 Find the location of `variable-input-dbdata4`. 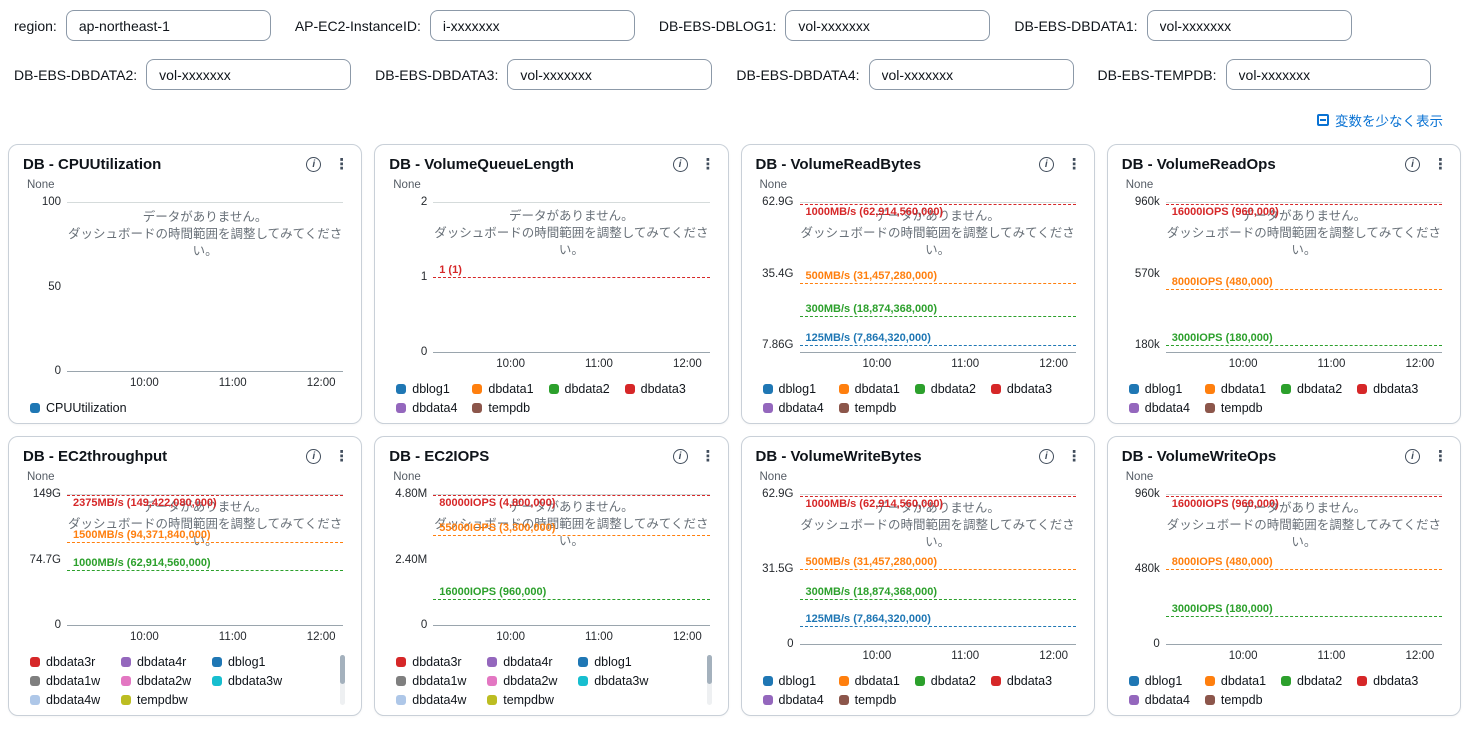

variable-input-dbdata4 is located at coordinates (971, 74).